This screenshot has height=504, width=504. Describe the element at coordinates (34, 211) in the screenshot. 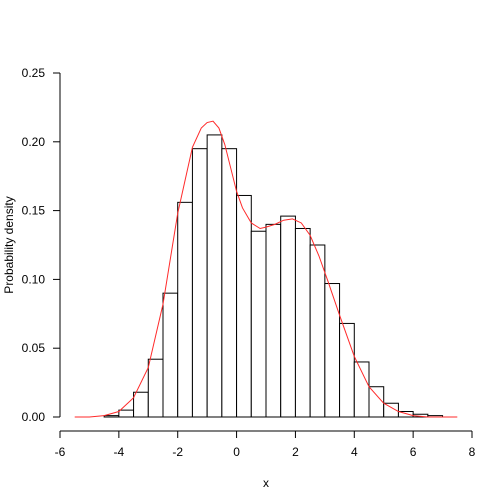

I see `y-tick-label: 0.15` at that location.